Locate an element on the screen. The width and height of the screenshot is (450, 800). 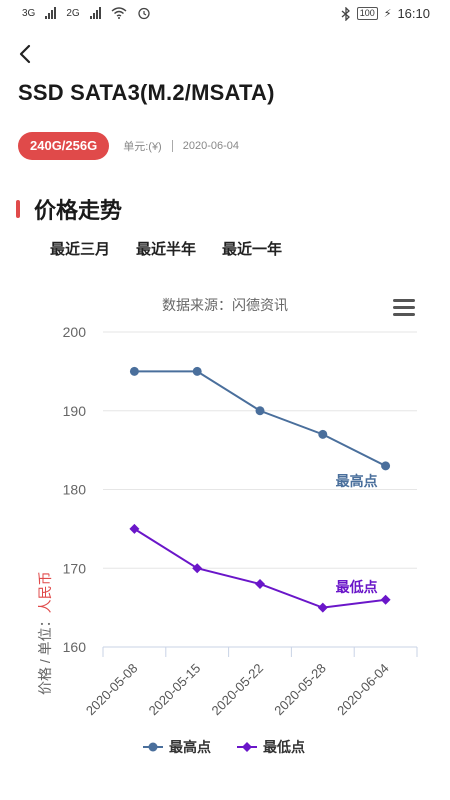
x-tick-label: 2020-05-28 is located at coordinates (300, 690).